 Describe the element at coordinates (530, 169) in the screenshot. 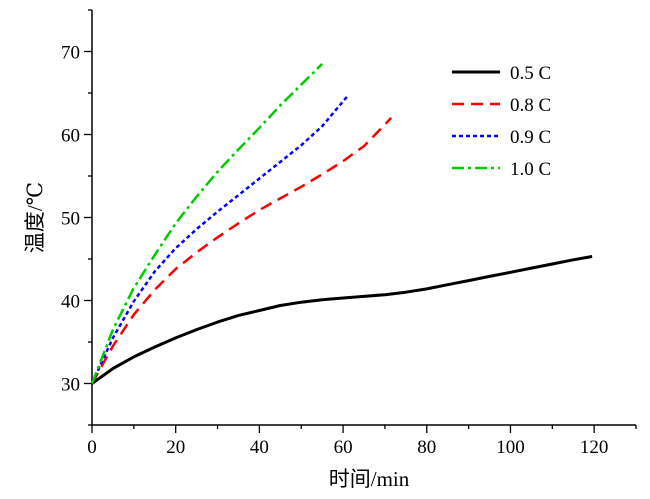

I see `legend-label: 1.0 C` at that location.